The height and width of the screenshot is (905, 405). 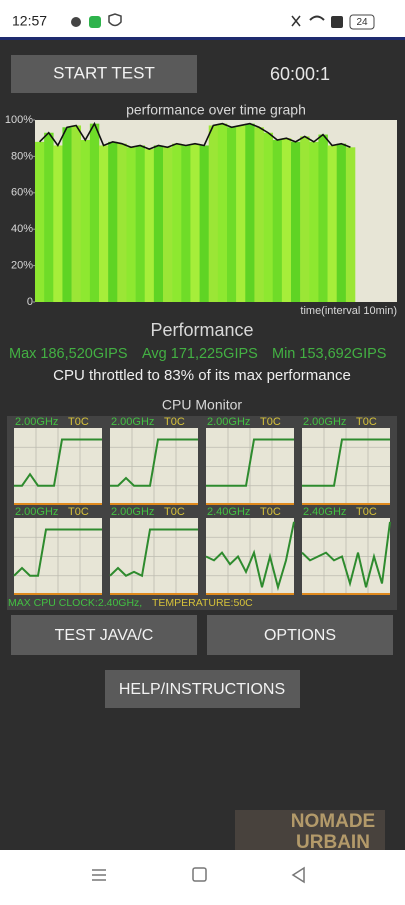 I want to click on status-bar, so click(x=202, y=19).